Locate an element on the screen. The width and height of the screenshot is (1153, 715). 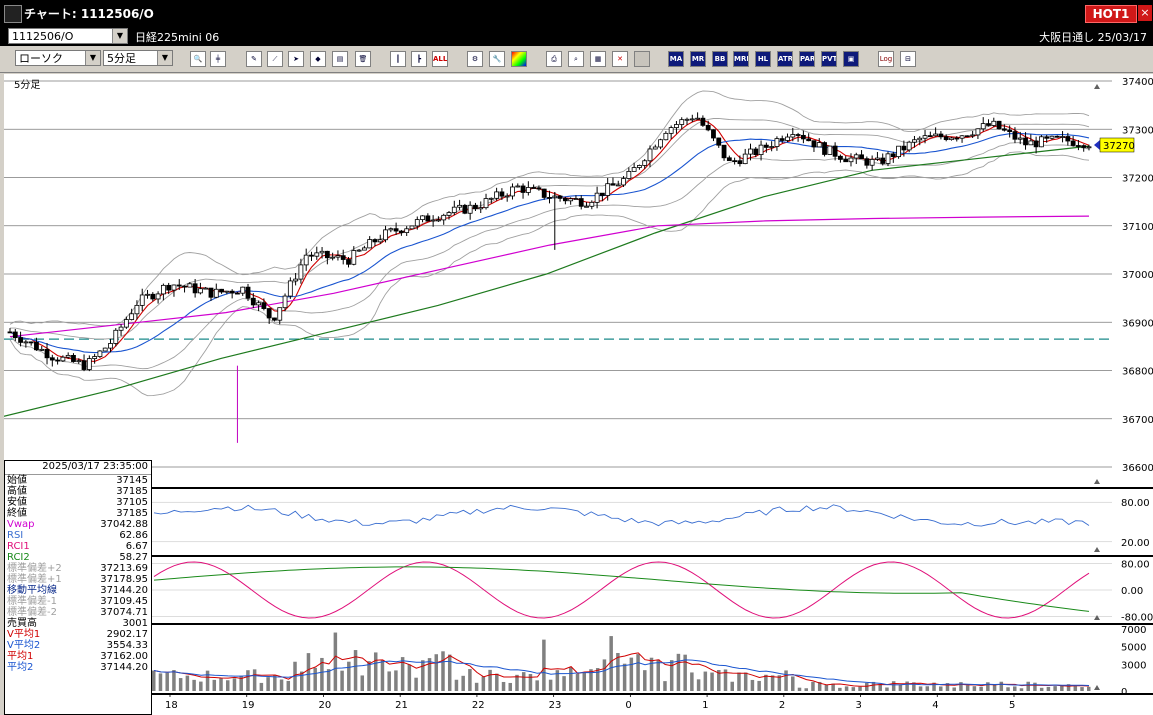
symbol-code-input: 1112506/O ▼ is located at coordinates (68, 36).